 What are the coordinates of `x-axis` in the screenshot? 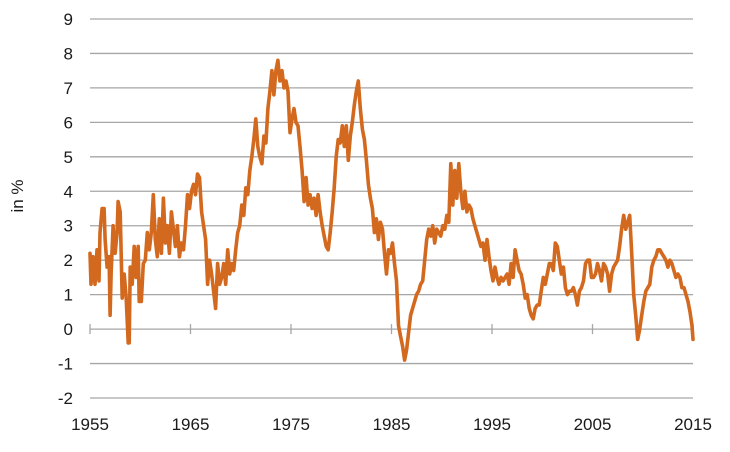 It's located at (391, 329).